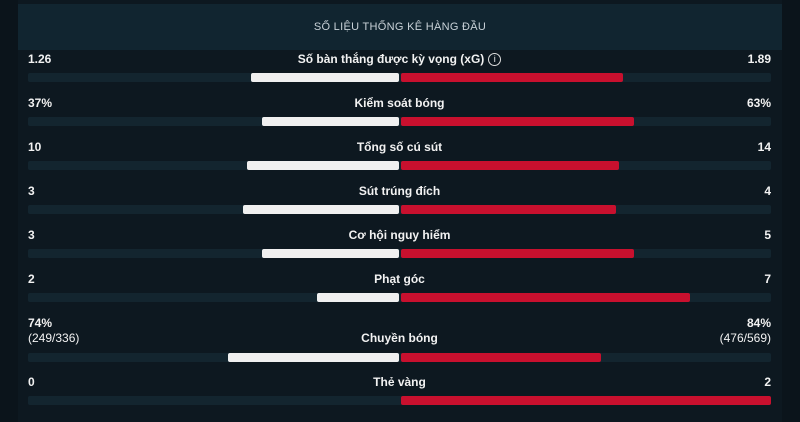 The width and height of the screenshot is (800, 422). Describe the element at coordinates (399, 116) in the screenshot. I see `stat-row: 37% 63% Kiểm soát bóng` at that location.